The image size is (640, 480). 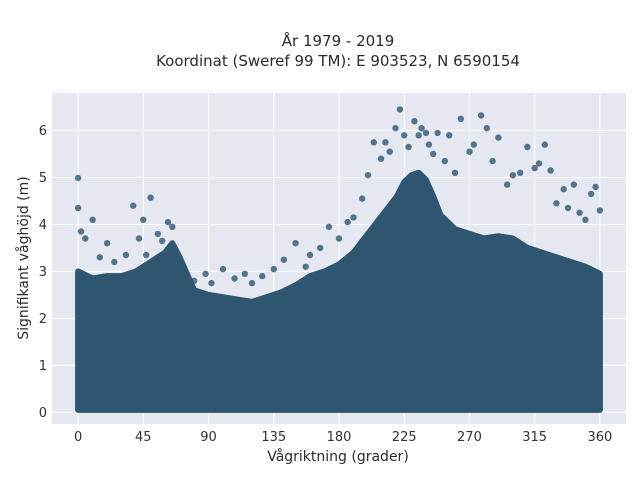 I want to click on y-tick-labels: 0 1 2 3 4 5 6, so click(x=43, y=272).